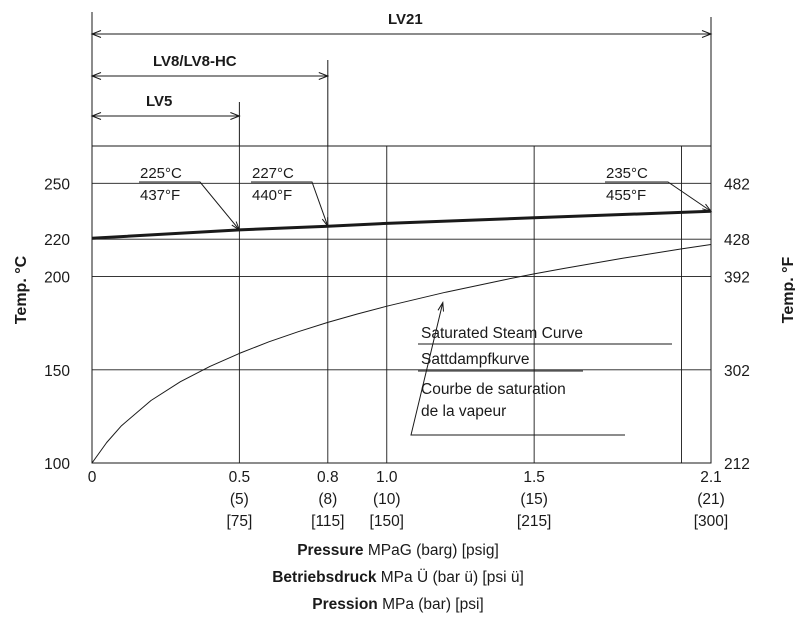 This screenshot has width=795, height=617. Describe the element at coordinates (159, 101) in the screenshot. I see `range-label: LV5` at that location.